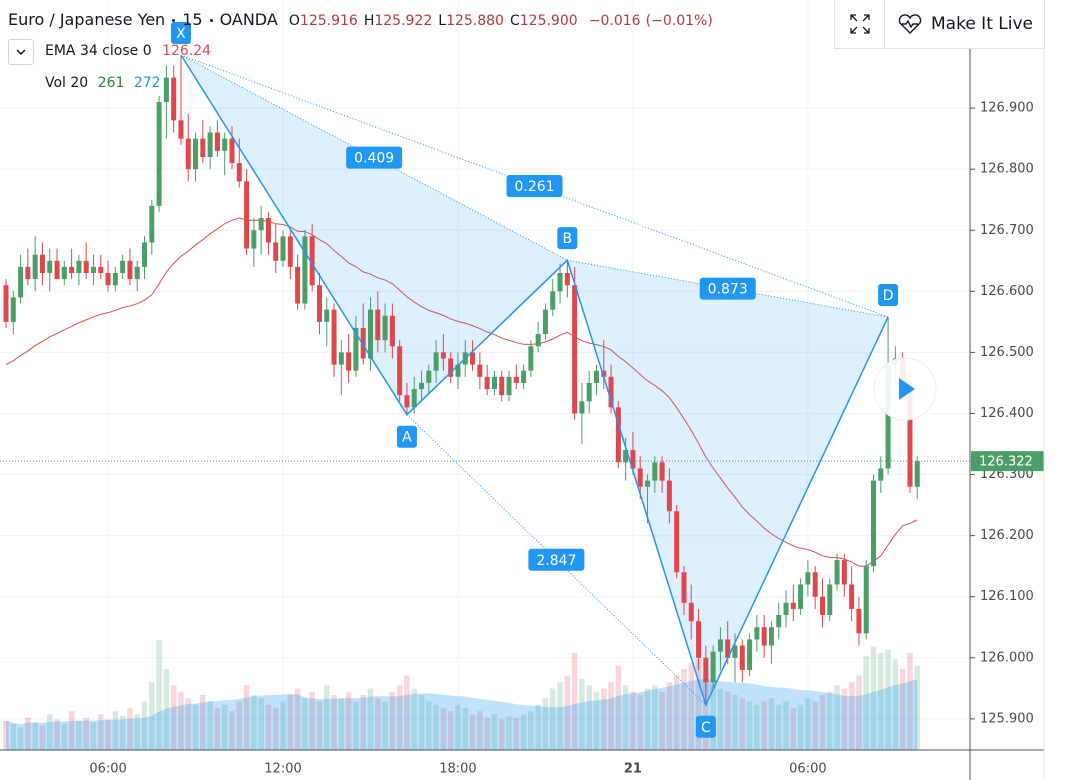 This screenshot has height=780, width=1074. What do you see at coordinates (87, 19) in the screenshot?
I see `symbol: Euro / Japanese Yen` at bounding box center [87, 19].